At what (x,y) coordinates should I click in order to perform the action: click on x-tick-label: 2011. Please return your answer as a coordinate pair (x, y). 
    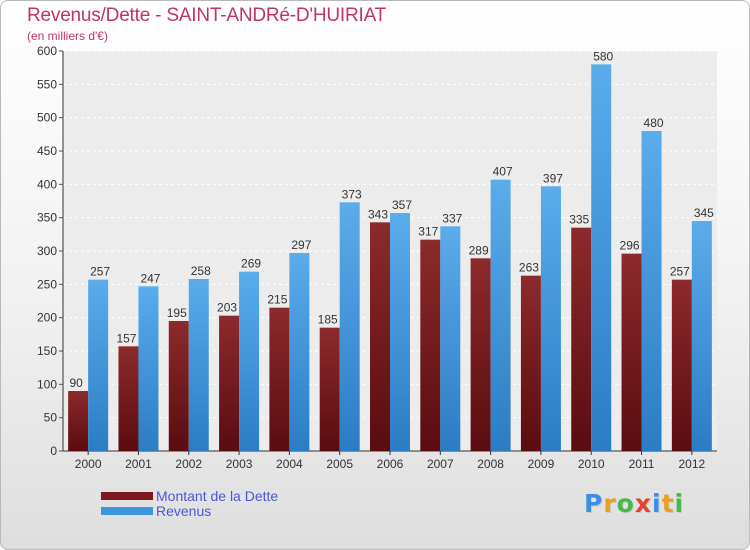
    Looking at the image, I should click on (642, 464).